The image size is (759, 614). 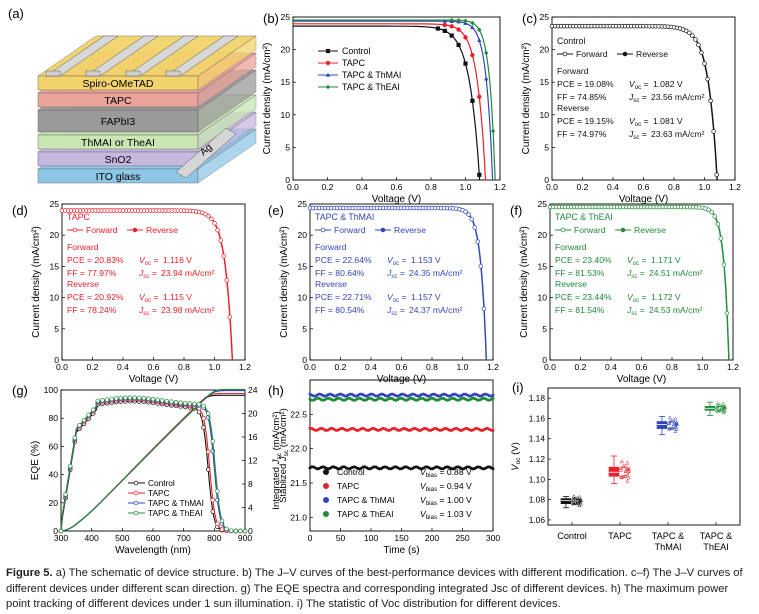 What do you see at coordinates (676, 273) in the screenshot?
I see `forward-jsc-value: 24.51 mA/cm²` at bounding box center [676, 273].